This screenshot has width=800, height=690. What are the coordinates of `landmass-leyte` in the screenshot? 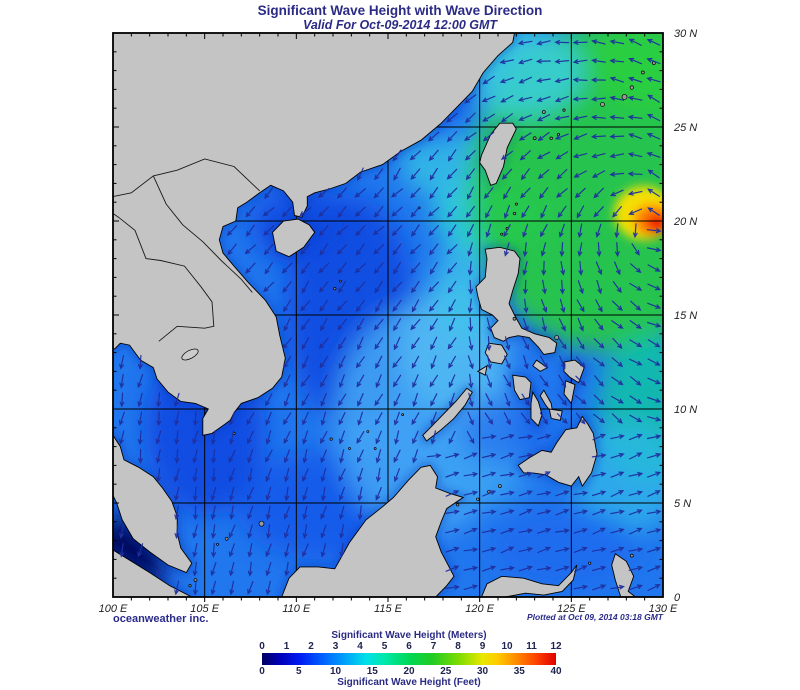 It's located at (569, 392).